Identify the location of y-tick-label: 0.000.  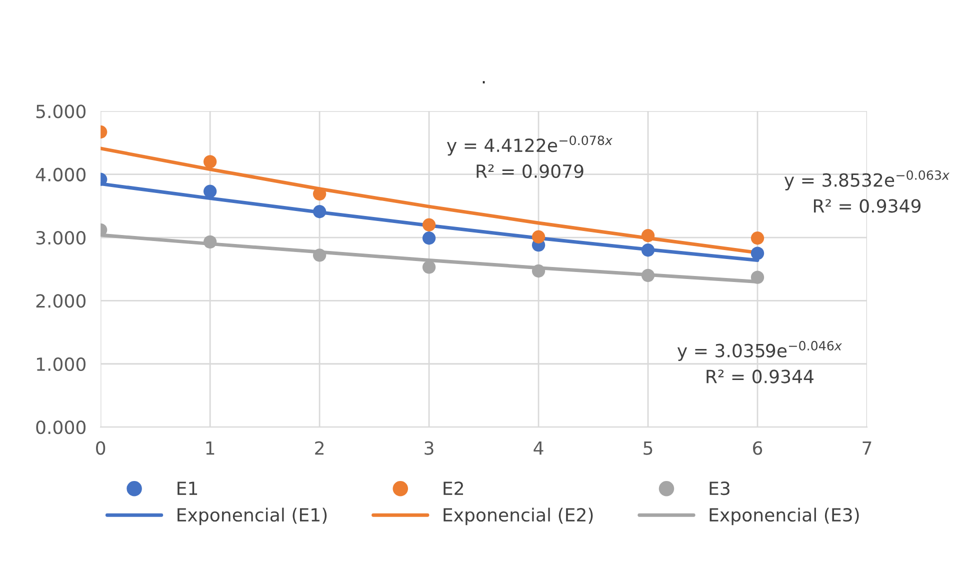
(61, 427).